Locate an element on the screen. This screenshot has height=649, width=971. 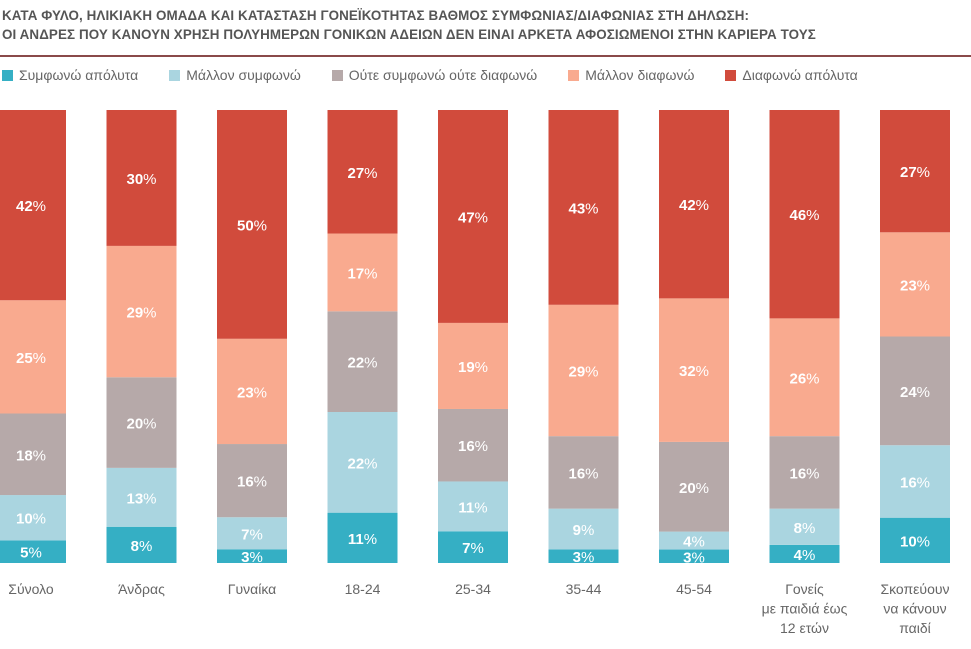
data-label: 43% is located at coordinates (583, 208).